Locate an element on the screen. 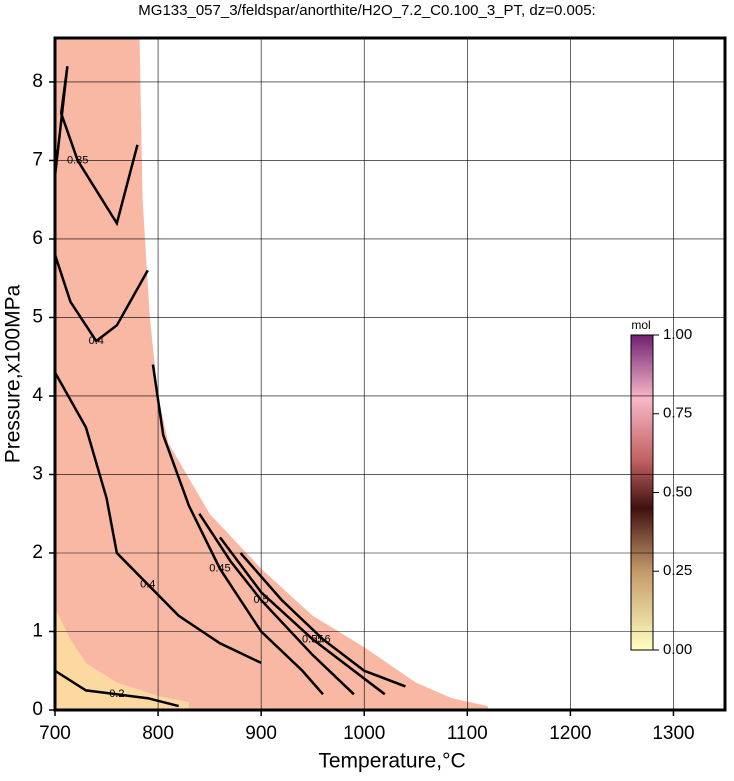 Image resolution: width=734 pixels, height=781 pixels. colorbar-tick-label: 0.50 is located at coordinates (677, 491).